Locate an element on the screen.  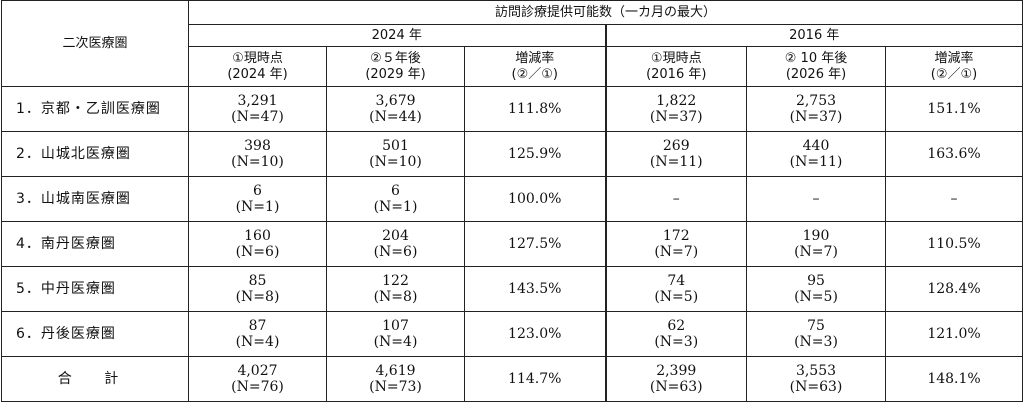
value-cell: 172 (N=7) is located at coordinates (675, 244).